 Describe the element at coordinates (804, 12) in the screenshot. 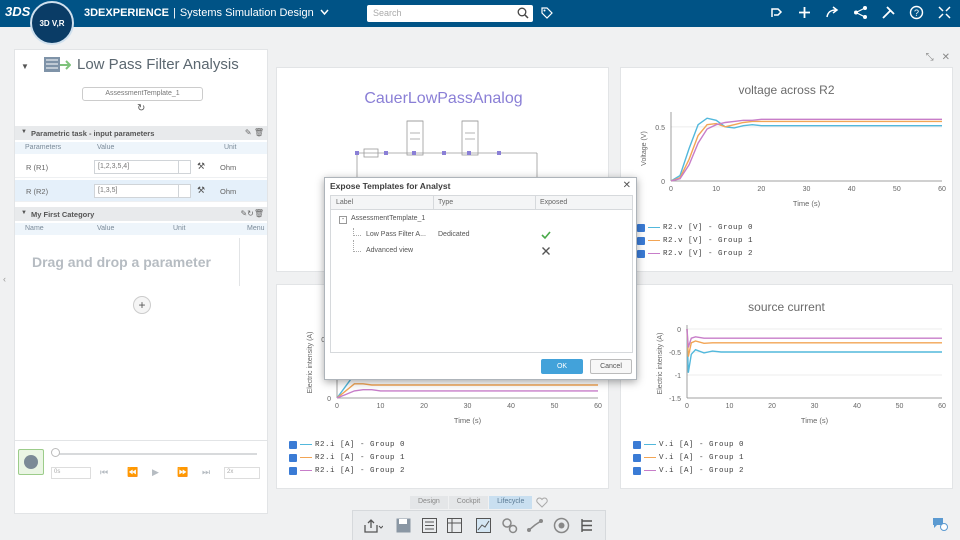

I see `add-icon` at that location.